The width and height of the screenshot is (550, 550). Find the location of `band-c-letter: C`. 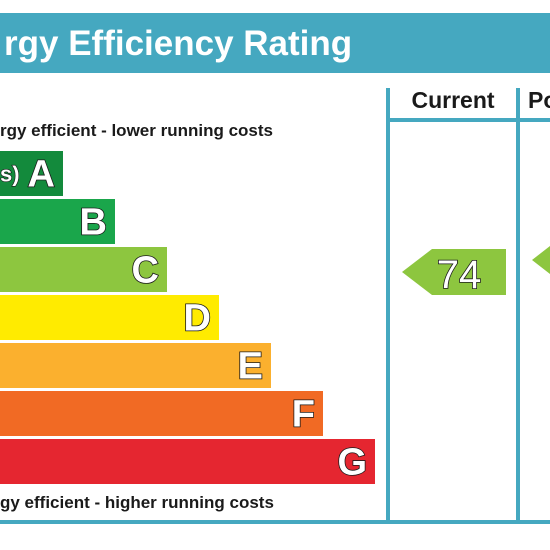

band-c-letter: C is located at coordinates (145, 271).